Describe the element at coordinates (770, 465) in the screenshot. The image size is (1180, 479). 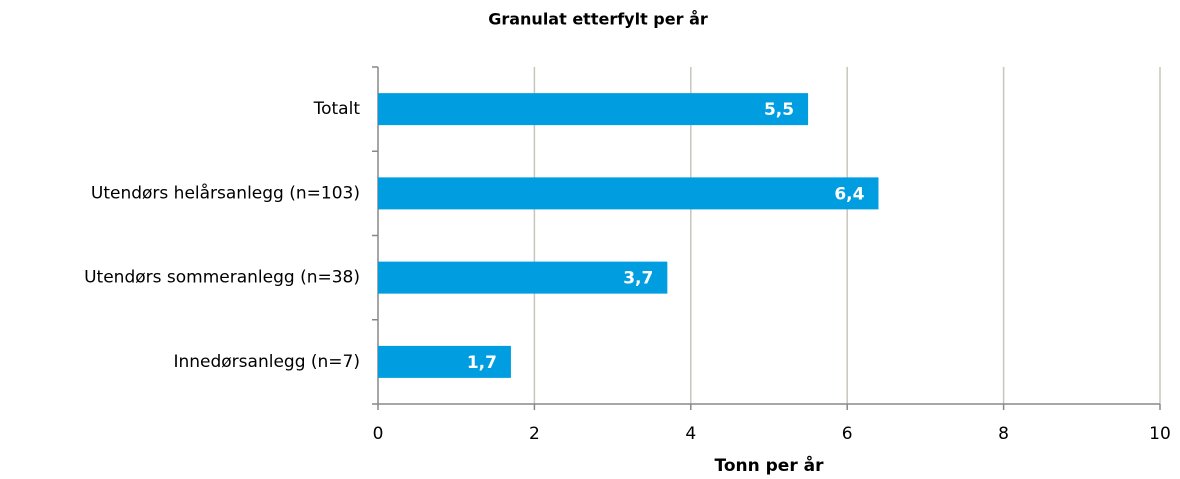
I see `x-axis-label: Tonn per år` at that location.